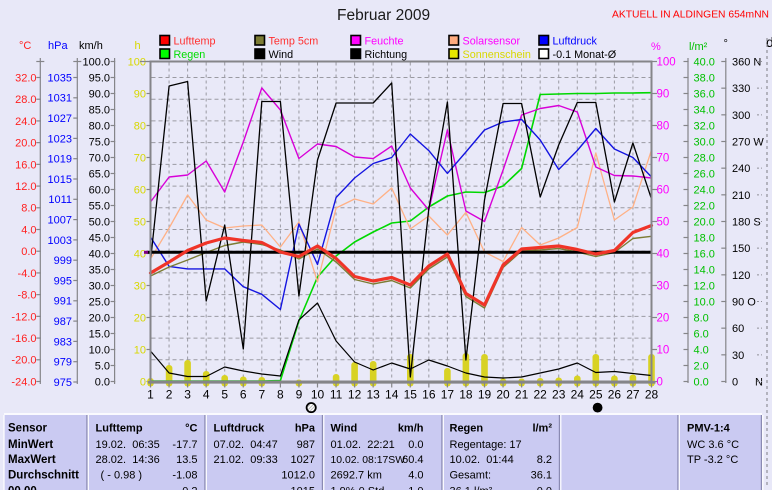  What do you see at coordinates (25, 78) in the screenshot?
I see `svg-text: 32.0` at bounding box center [25, 78].